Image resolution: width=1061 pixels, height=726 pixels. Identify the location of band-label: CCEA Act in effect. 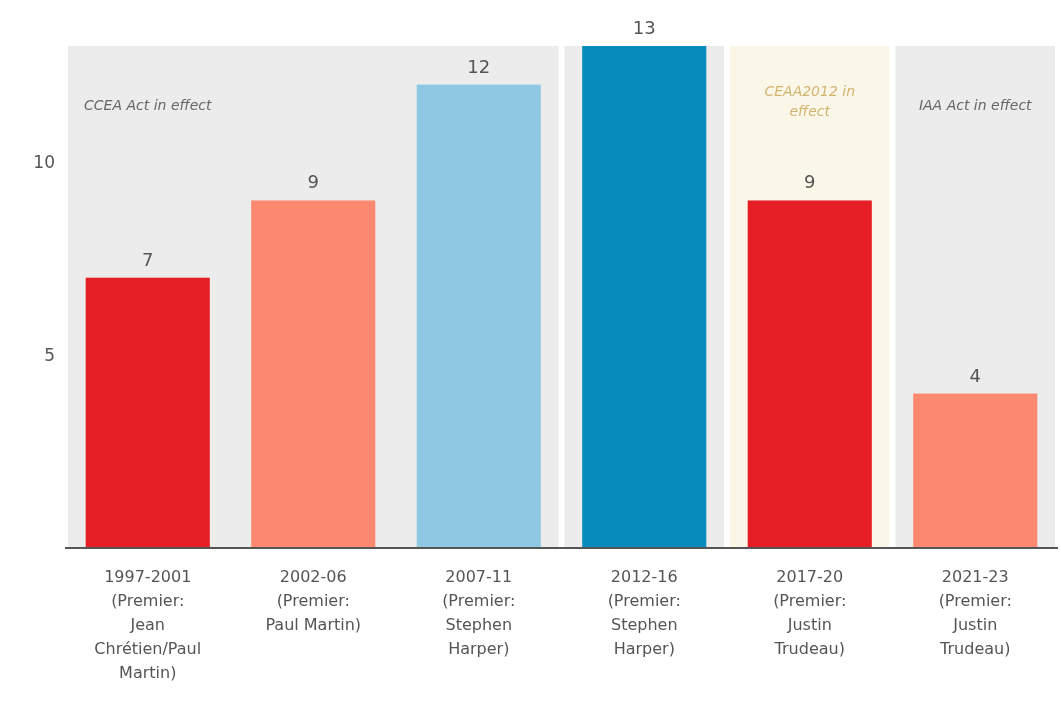
(148, 105).